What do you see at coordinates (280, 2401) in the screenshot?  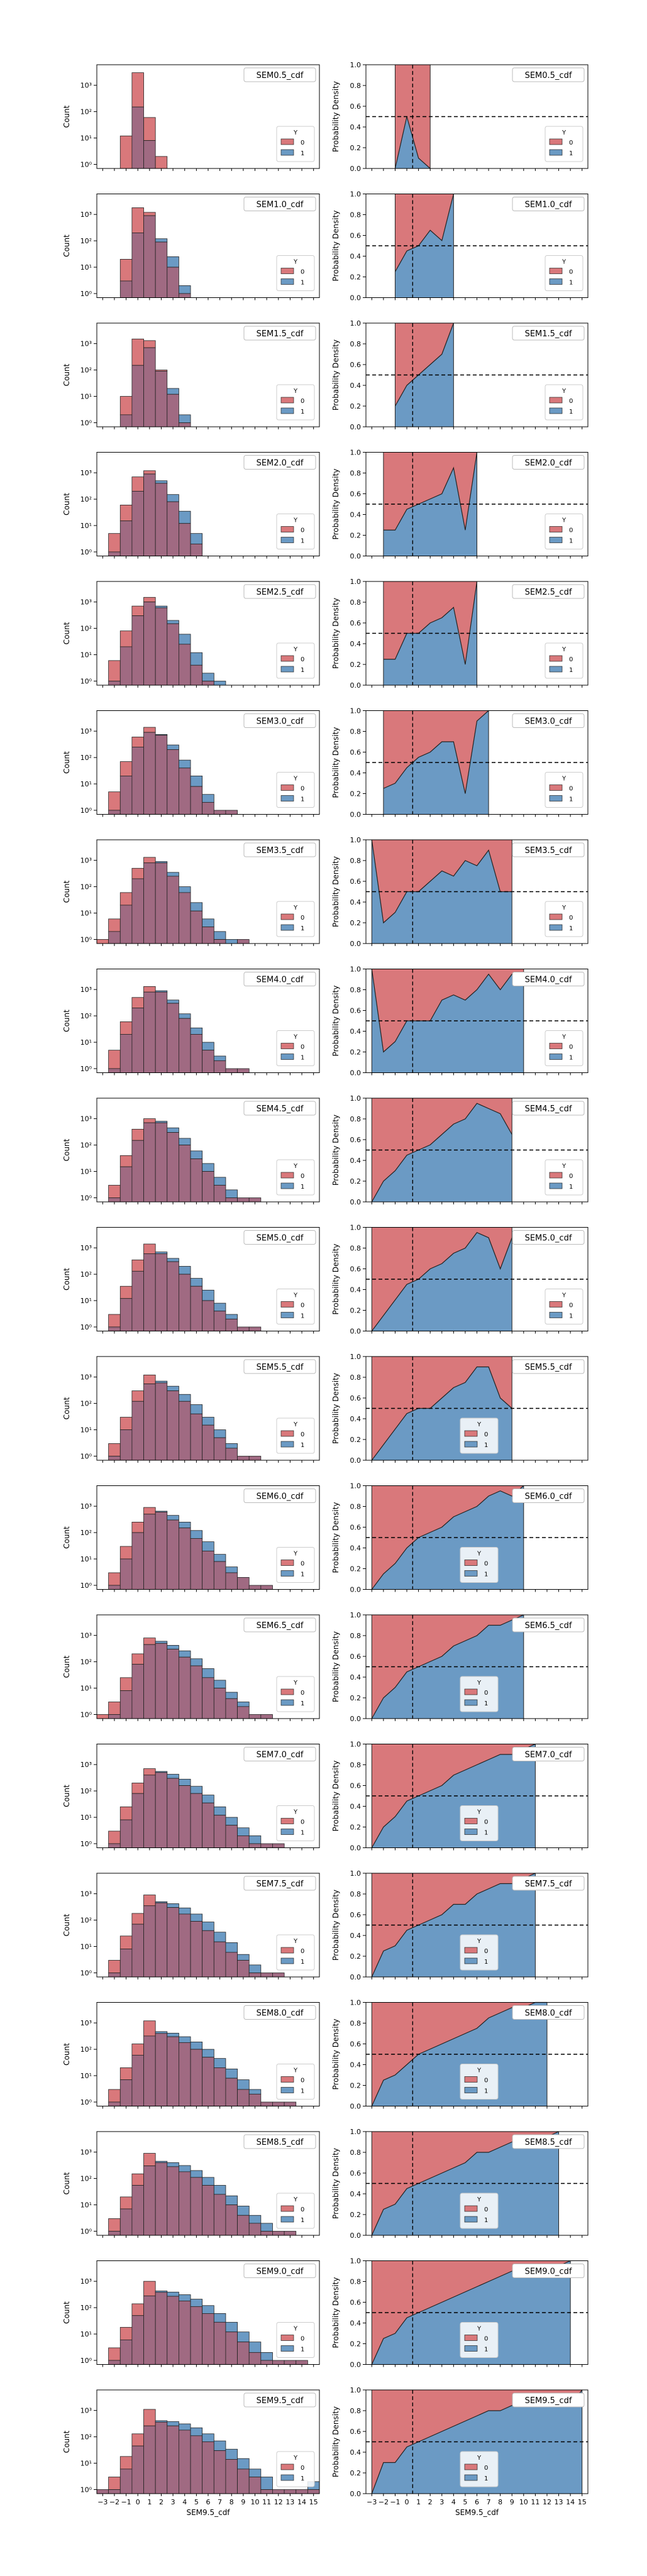 I see `title-text: SEM9.5_cdf` at bounding box center [280, 2401].